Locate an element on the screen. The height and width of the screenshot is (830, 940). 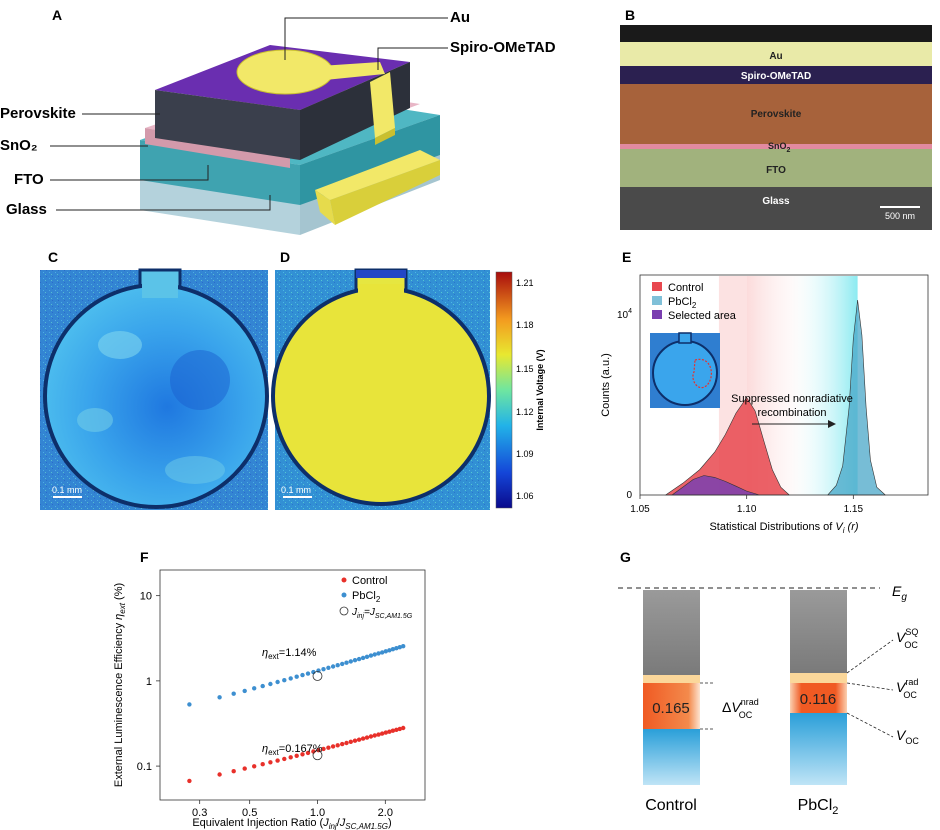
x-tick-label: 1.05 is located at coordinates (640, 509).